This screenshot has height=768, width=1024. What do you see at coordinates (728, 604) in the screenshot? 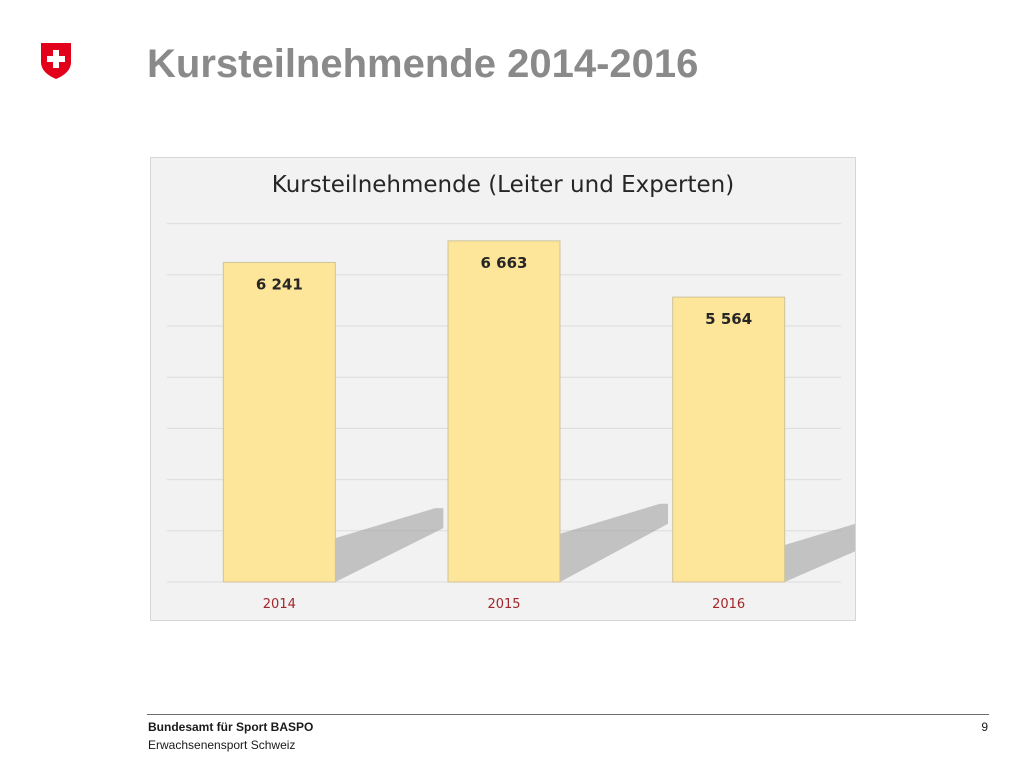
I see `x-tick-label-2016: 2016` at bounding box center [728, 604].